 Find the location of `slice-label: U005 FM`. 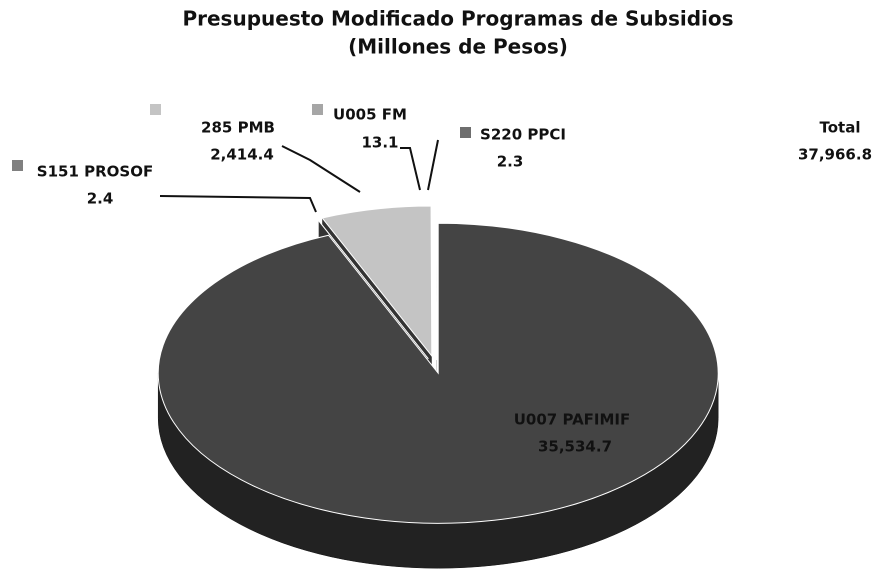

slice-label: U005 FM is located at coordinates (370, 115).